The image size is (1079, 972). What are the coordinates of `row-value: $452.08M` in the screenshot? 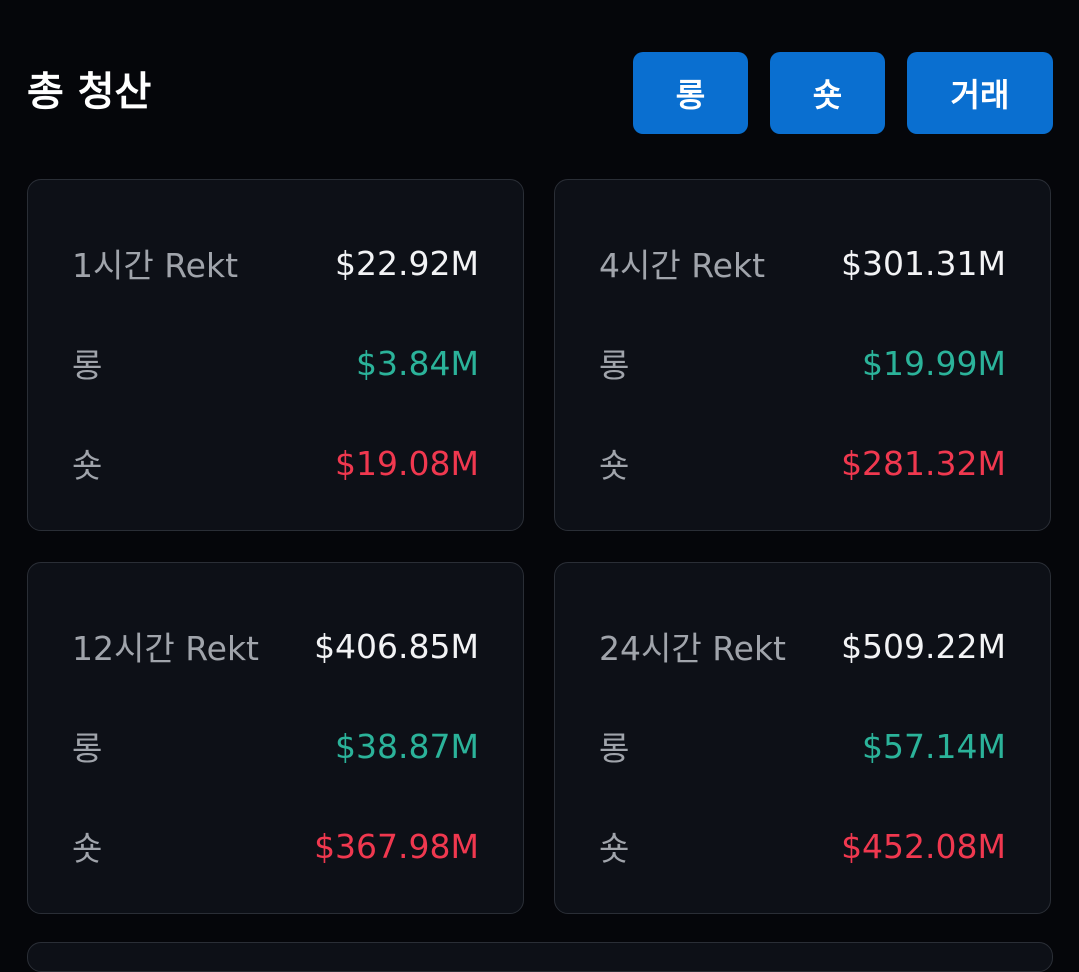 It's located at (923, 846).